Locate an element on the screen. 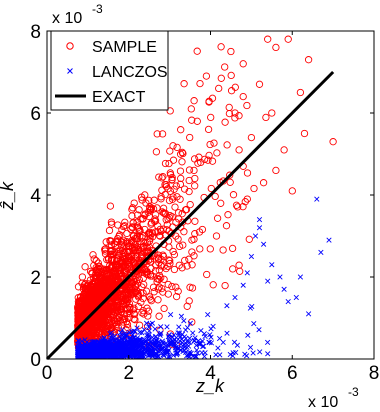  x-multiplier-base: x 10 is located at coordinates (323, 402).